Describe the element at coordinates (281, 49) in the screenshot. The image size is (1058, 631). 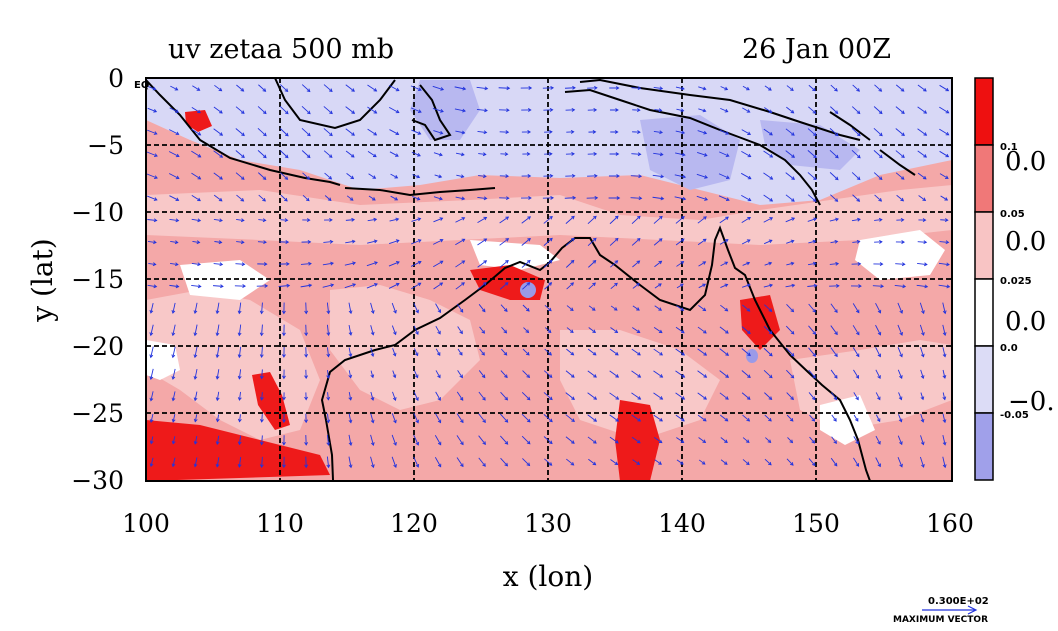
I see `title-left: uv zetaa 500 mb` at that location.